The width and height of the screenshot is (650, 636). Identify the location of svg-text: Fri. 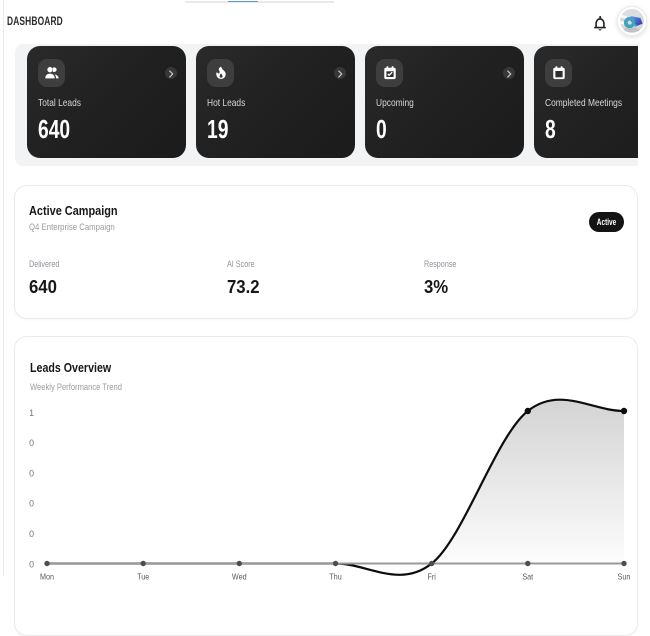
(432, 577).